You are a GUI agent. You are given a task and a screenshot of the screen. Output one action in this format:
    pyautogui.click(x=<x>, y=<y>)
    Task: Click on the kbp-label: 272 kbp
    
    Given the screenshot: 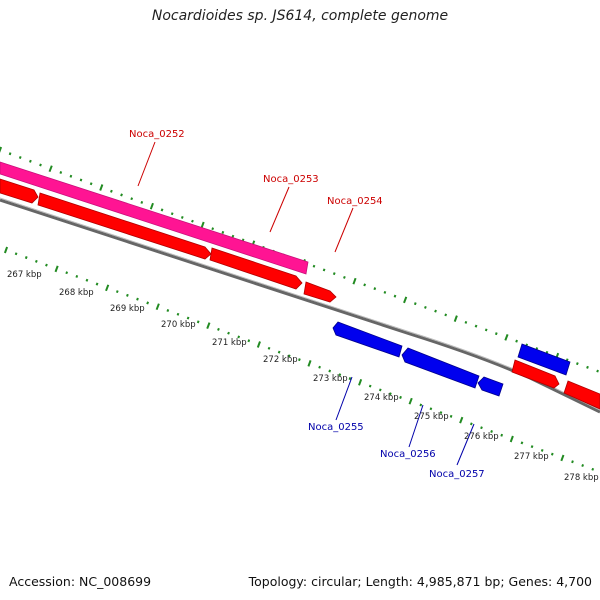 What is the action you would take?
    pyautogui.click(x=280, y=360)
    